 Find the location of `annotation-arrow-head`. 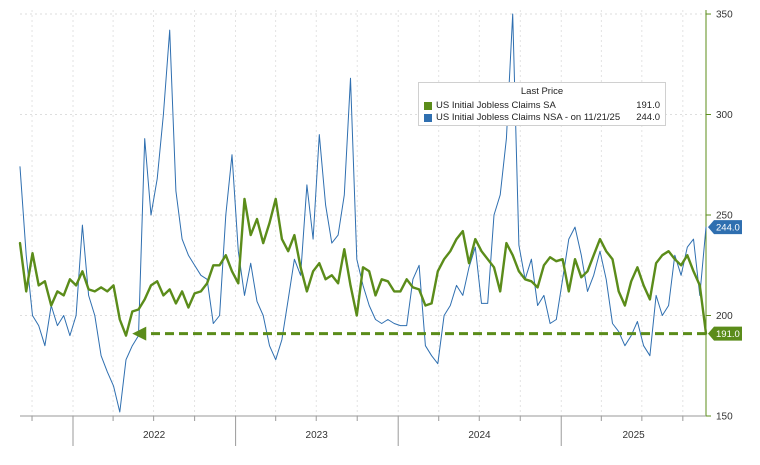

annotation-arrow-head is located at coordinates (139, 333).